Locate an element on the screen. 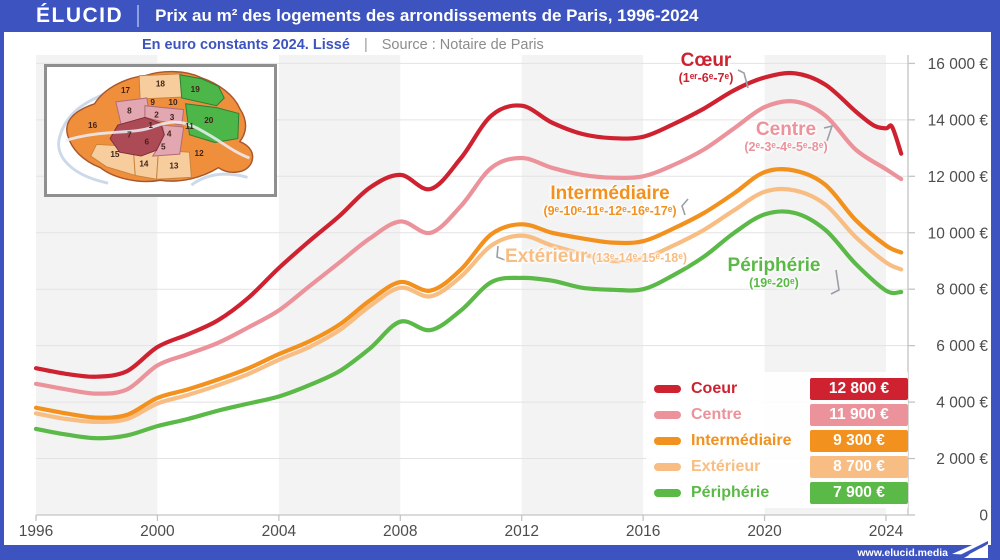 This screenshot has width=1000, height=560. legend-row-exterieur: Extérieur 8 700 € is located at coordinates (779, 467).